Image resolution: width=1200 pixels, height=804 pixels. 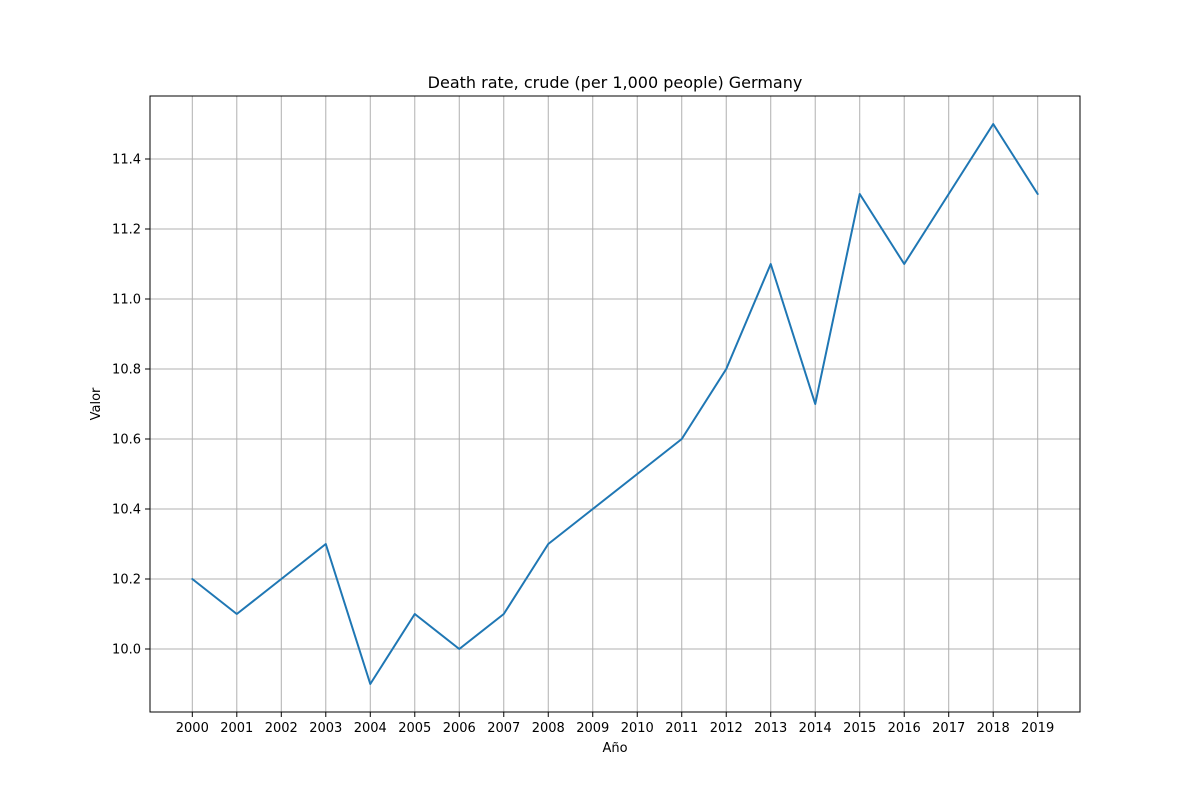 What do you see at coordinates (859, 728) in the screenshot?
I see `x-tick-label: 2015` at bounding box center [859, 728].